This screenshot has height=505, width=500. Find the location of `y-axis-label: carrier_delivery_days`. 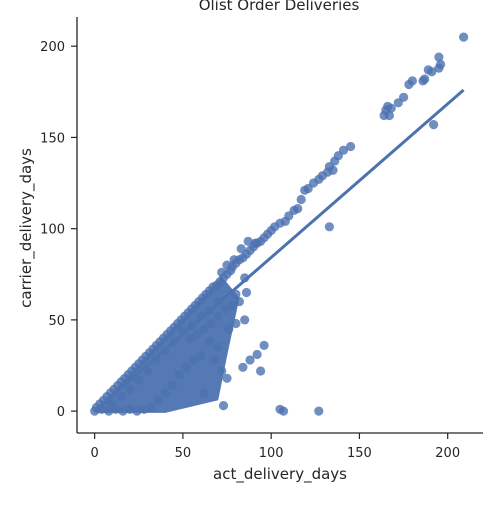

y-axis-label: carrier_delivery_days is located at coordinates (26, 228).